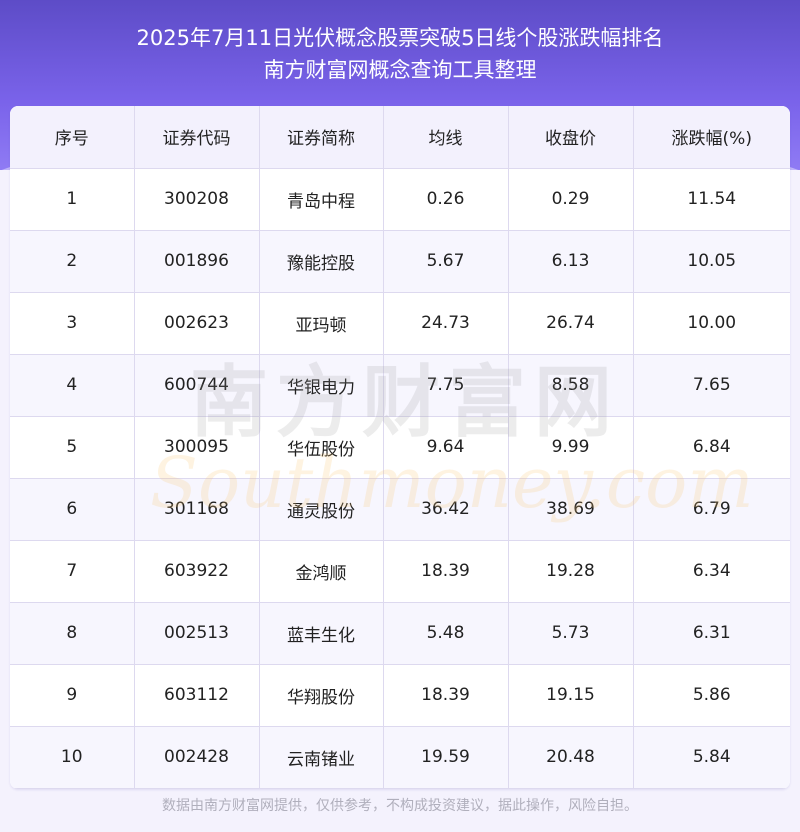 The image size is (800, 832). I want to click on table-cell: 24.73, so click(446, 323).